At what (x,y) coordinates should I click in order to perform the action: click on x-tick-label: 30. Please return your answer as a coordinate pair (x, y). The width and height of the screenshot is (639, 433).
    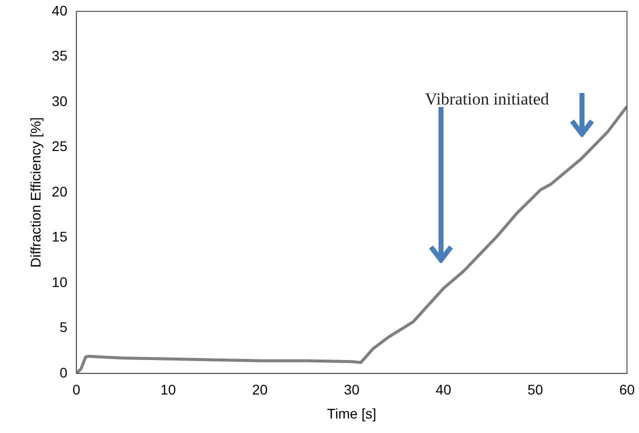
    Looking at the image, I should click on (352, 390).